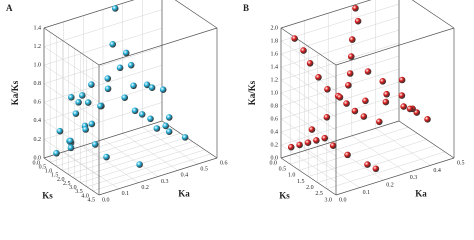  Describe the element at coordinates (275, 106) in the screenshot. I see `z-tick-label: 0.8` at that location.